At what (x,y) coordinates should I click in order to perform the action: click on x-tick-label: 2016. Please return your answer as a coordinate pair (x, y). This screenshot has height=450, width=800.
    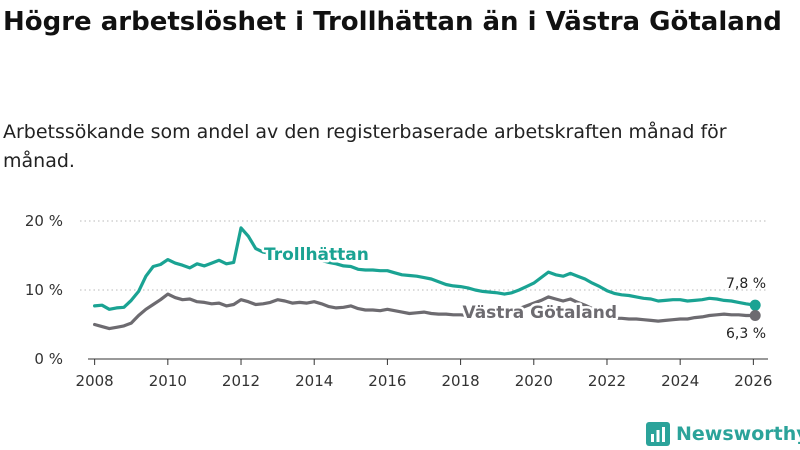
    Looking at the image, I should click on (387, 381).